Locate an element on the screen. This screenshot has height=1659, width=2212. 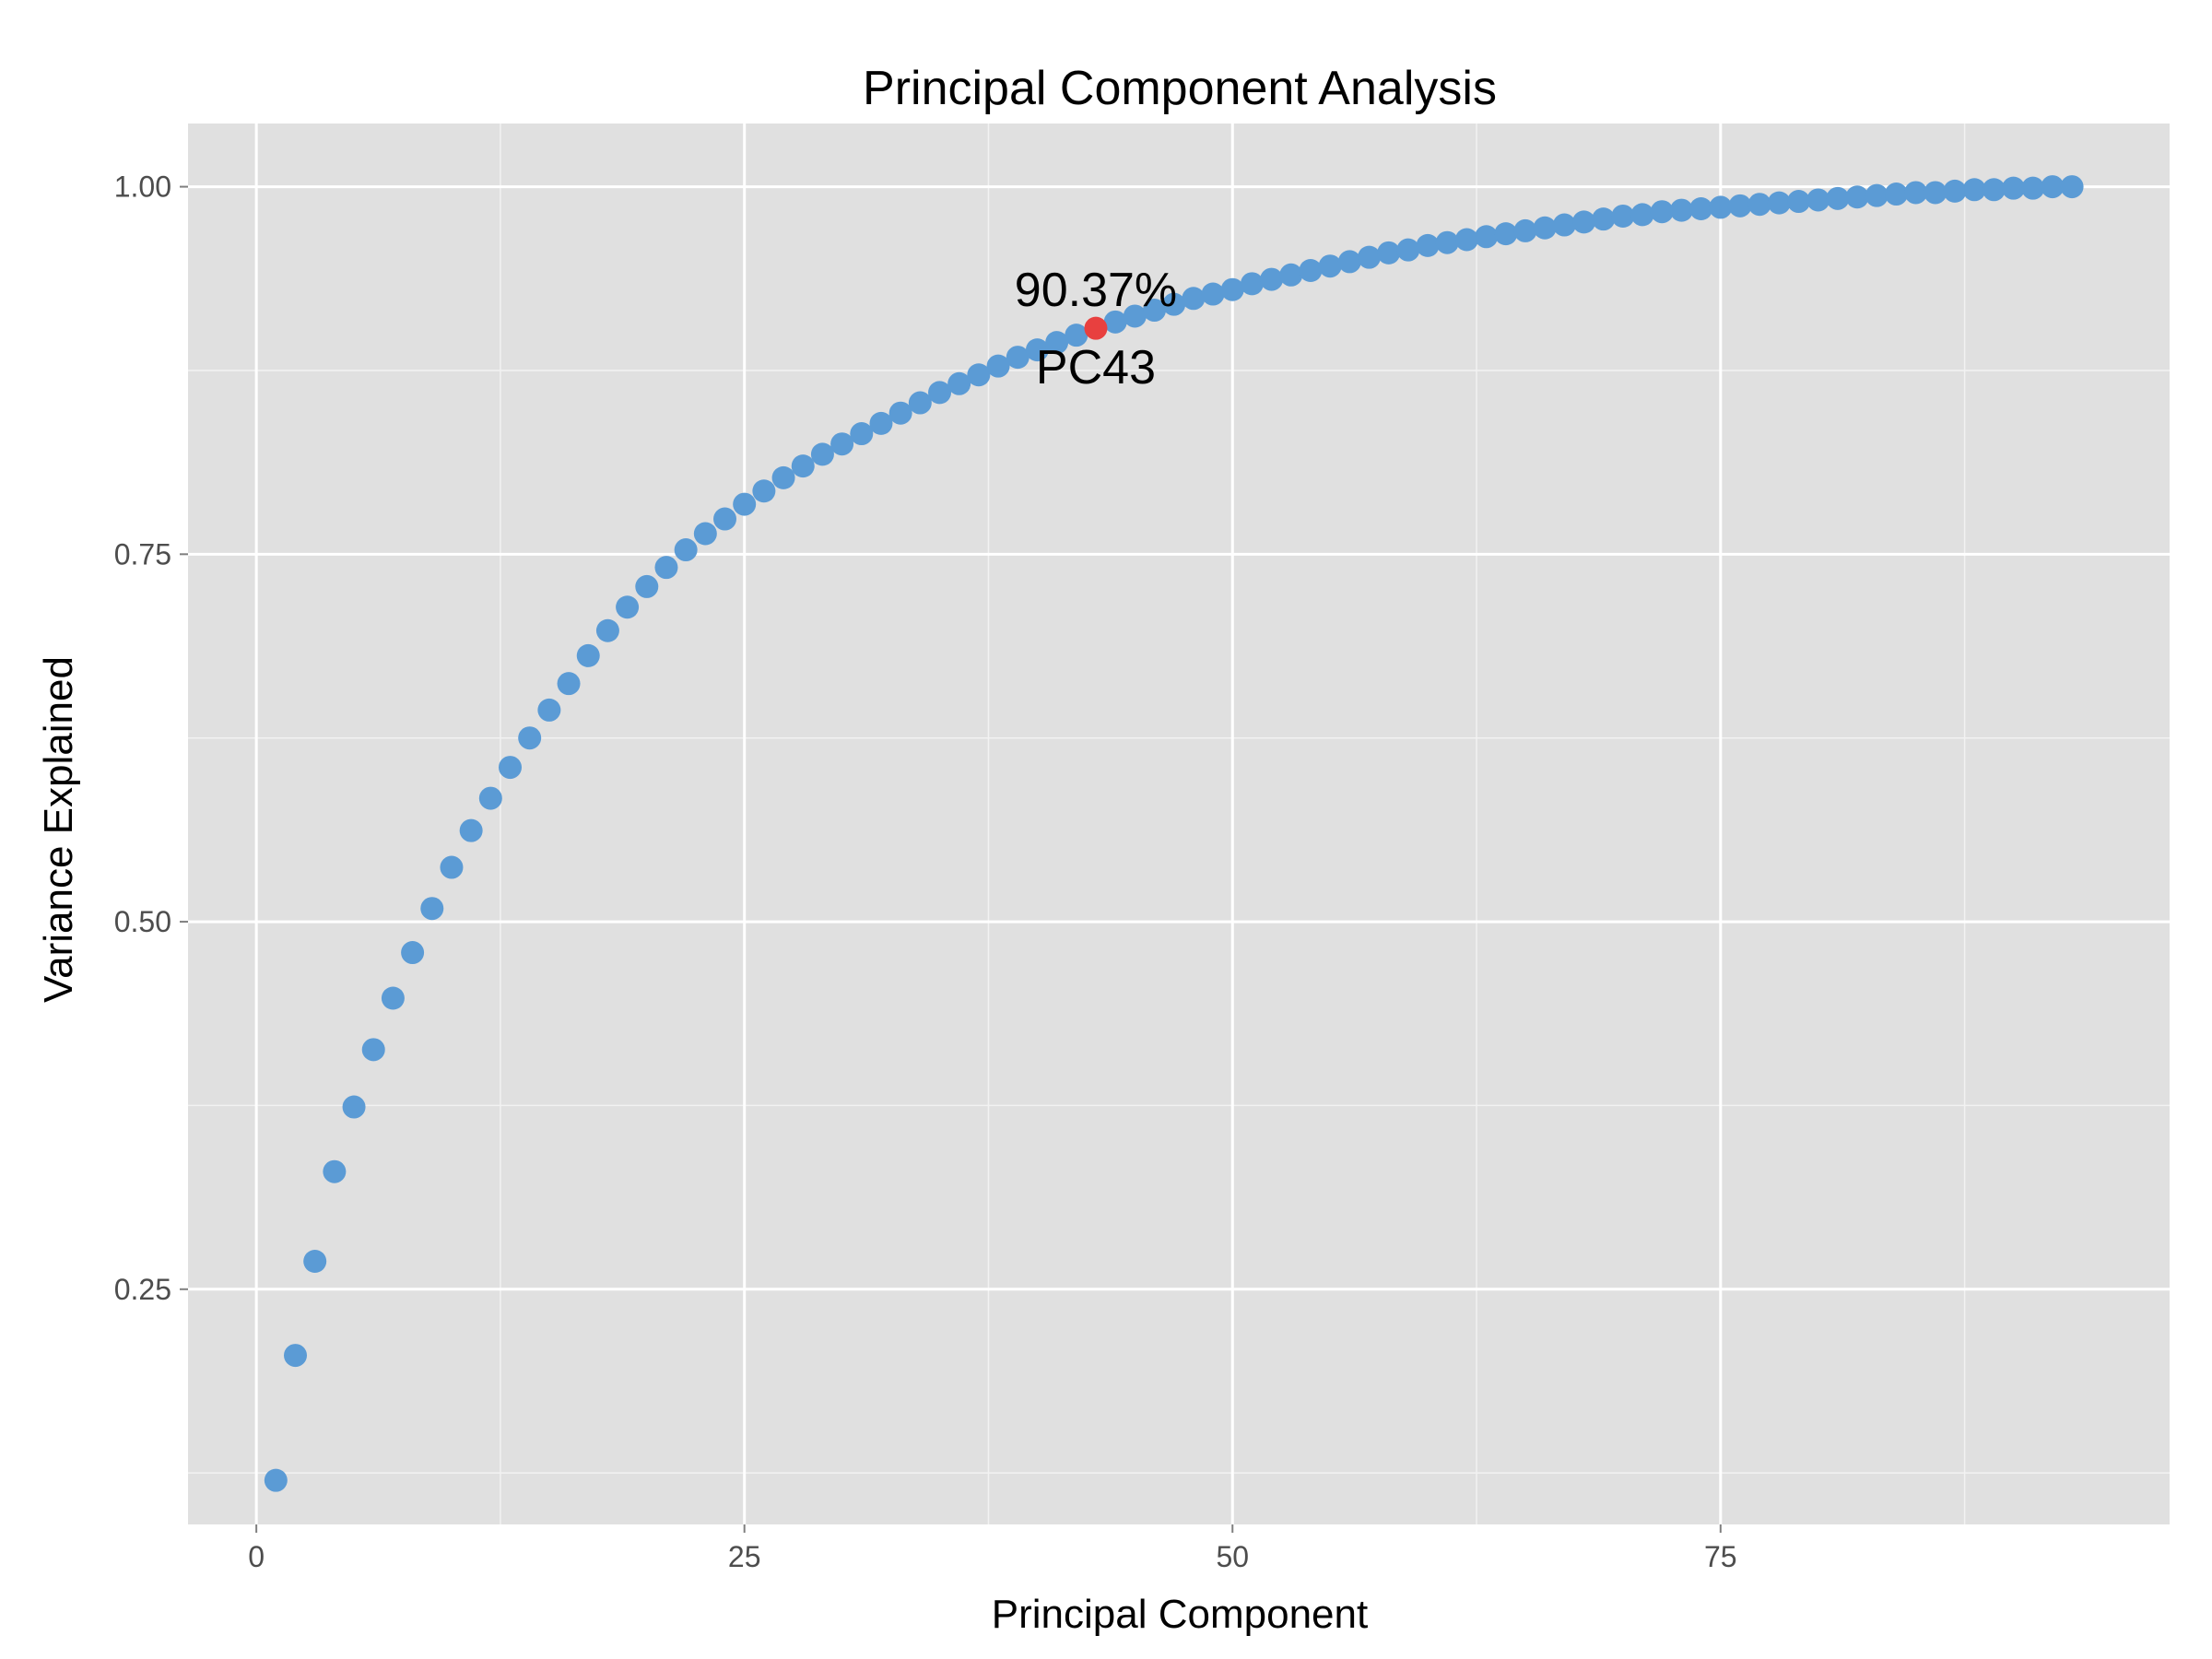
y-tick-label: 1.00 is located at coordinates (142, 187).